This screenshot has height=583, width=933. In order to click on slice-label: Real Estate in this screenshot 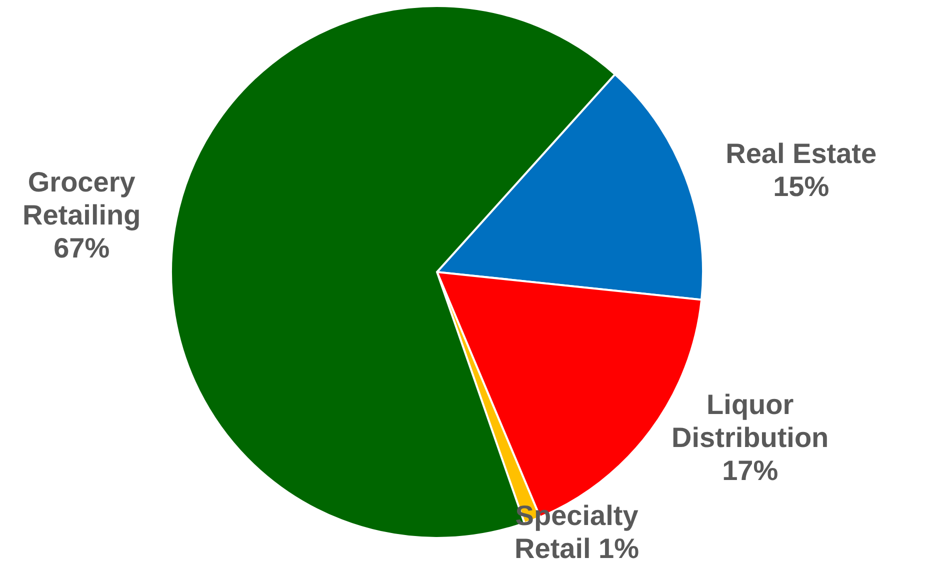, I will do `click(801, 154)`.